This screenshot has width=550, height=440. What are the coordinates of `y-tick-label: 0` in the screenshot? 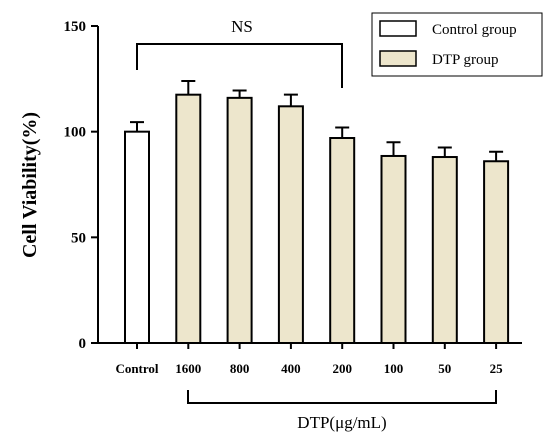 It's located at (83, 344).